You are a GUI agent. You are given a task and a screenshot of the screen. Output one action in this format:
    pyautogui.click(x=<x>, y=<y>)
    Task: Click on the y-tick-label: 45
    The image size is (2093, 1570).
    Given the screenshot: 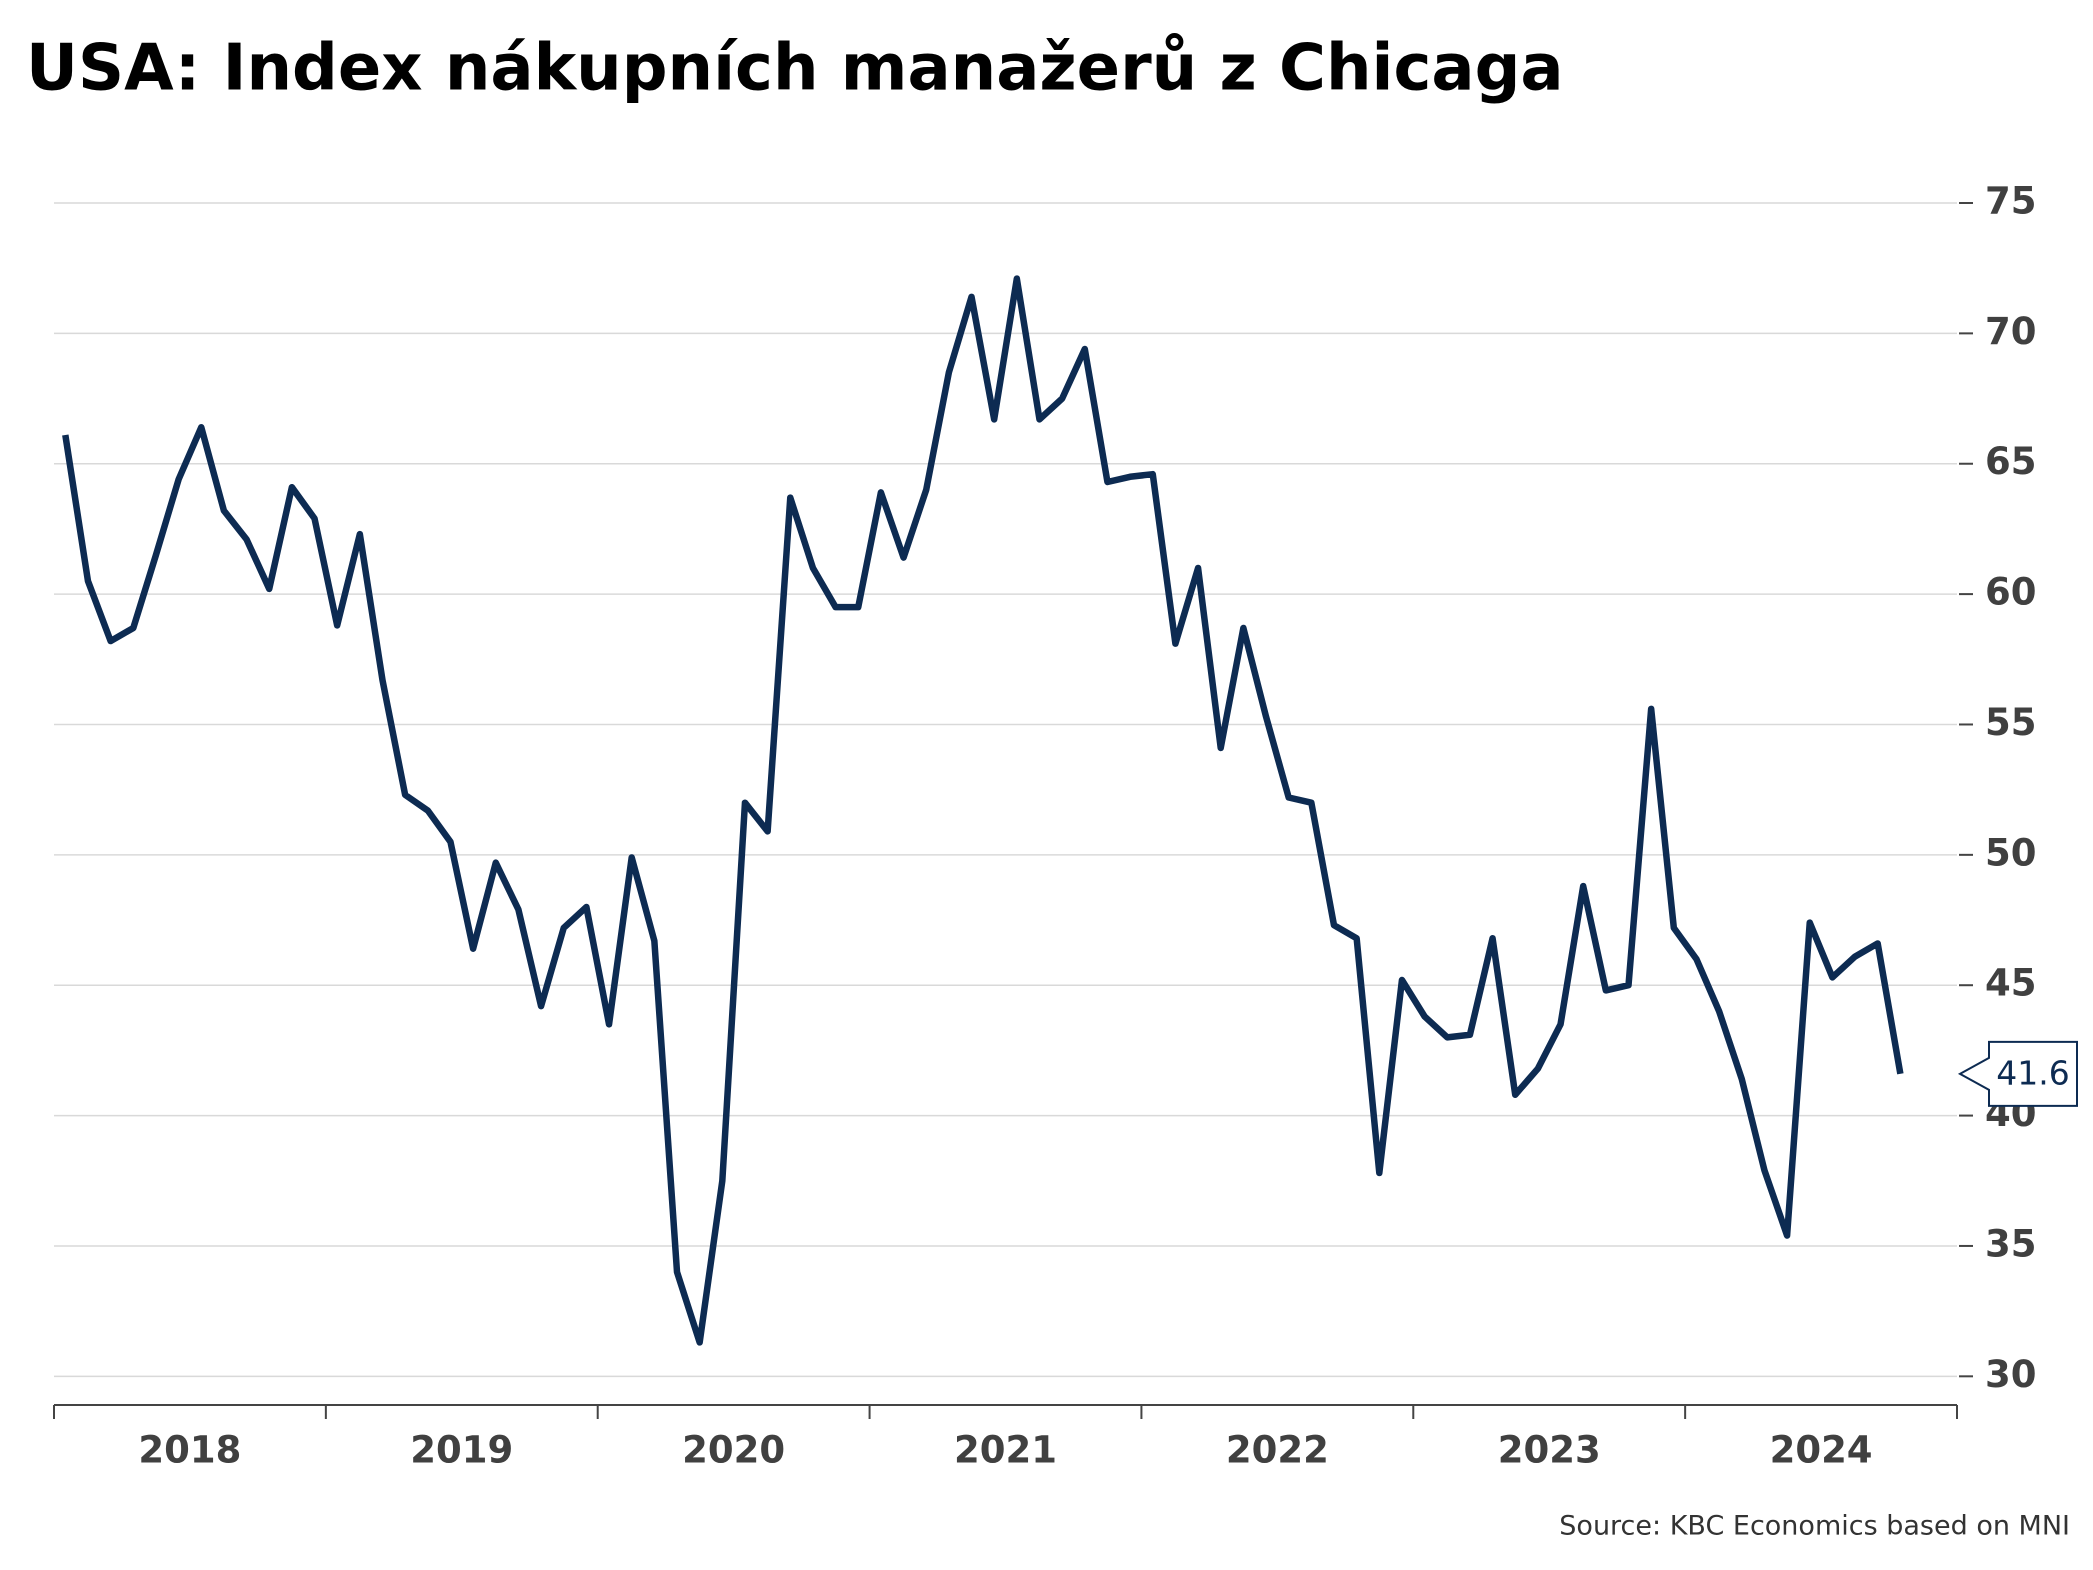 What is the action you would take?
    pyautogui.click(x=2011, y=983)
    